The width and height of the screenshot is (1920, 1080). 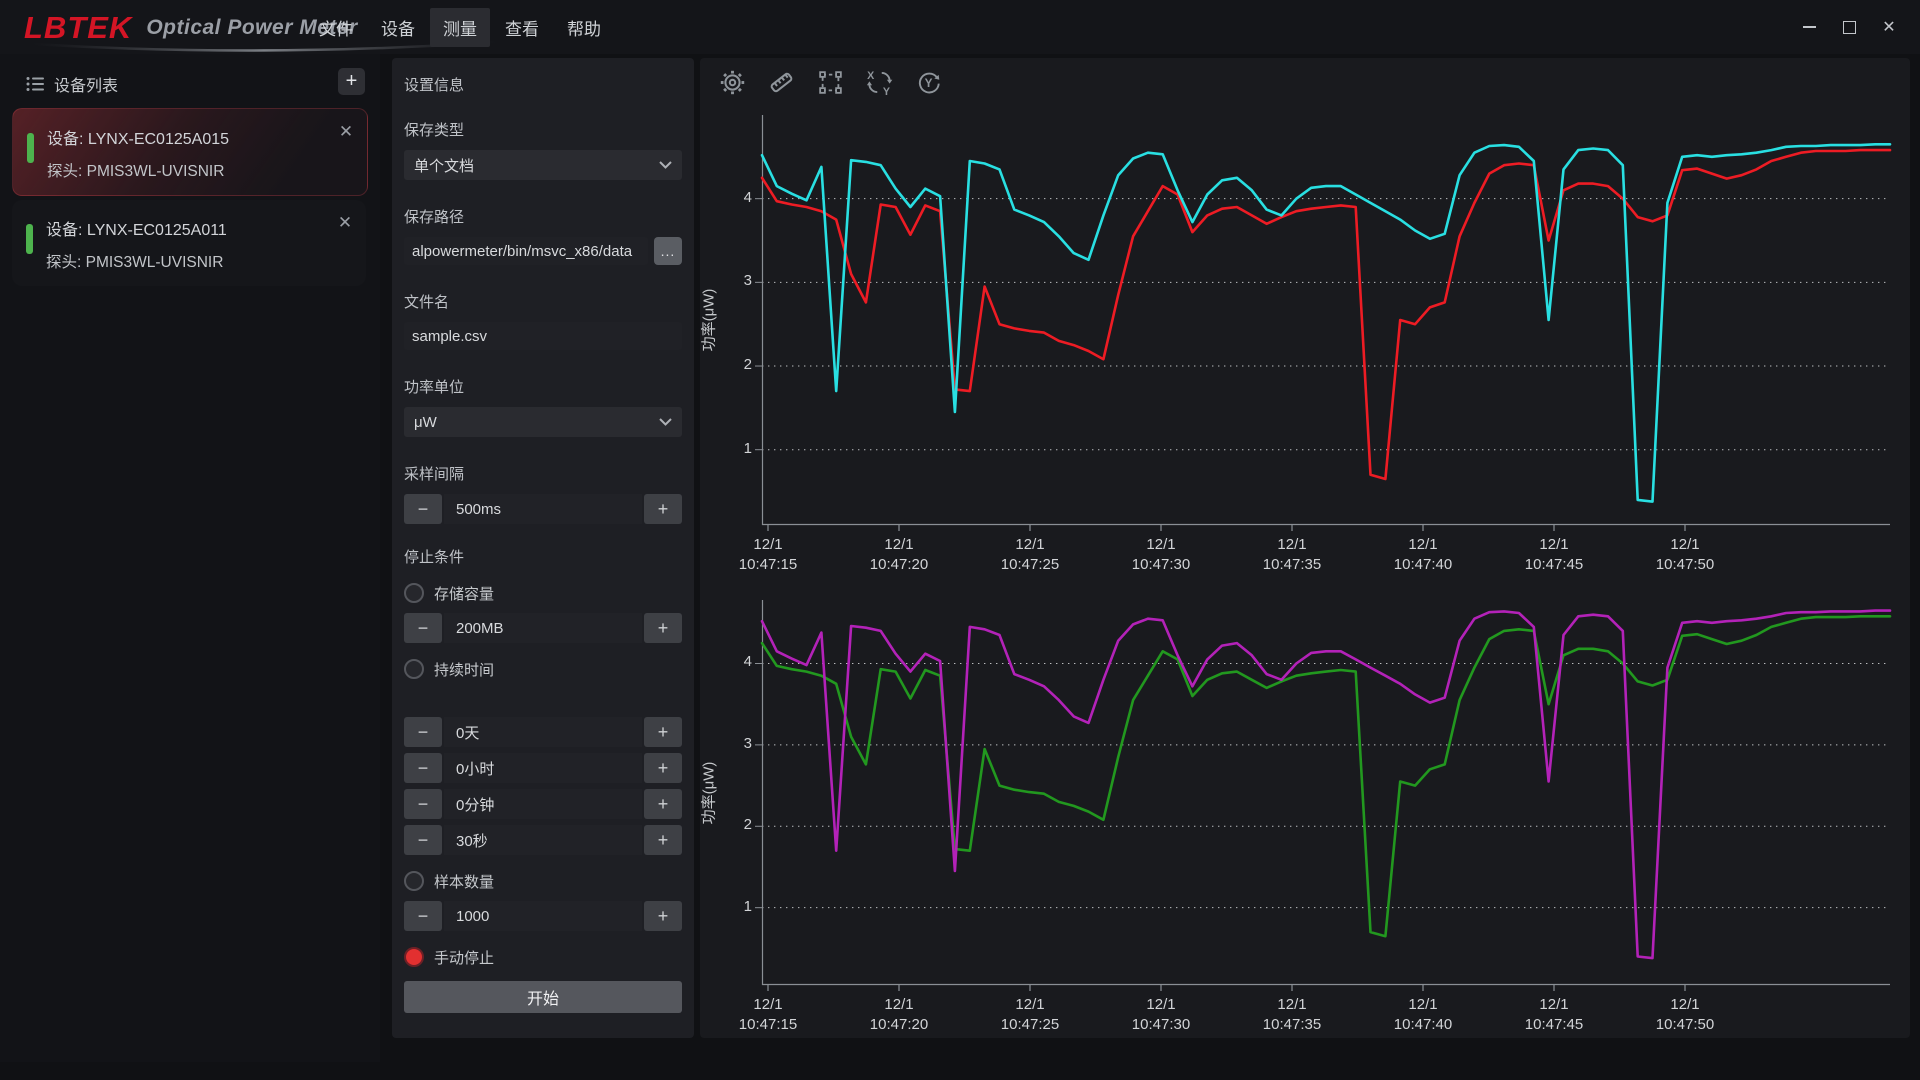 I want to click on x-tick-label: 12/1 10:47:40, so click(x=1423, y=1015).